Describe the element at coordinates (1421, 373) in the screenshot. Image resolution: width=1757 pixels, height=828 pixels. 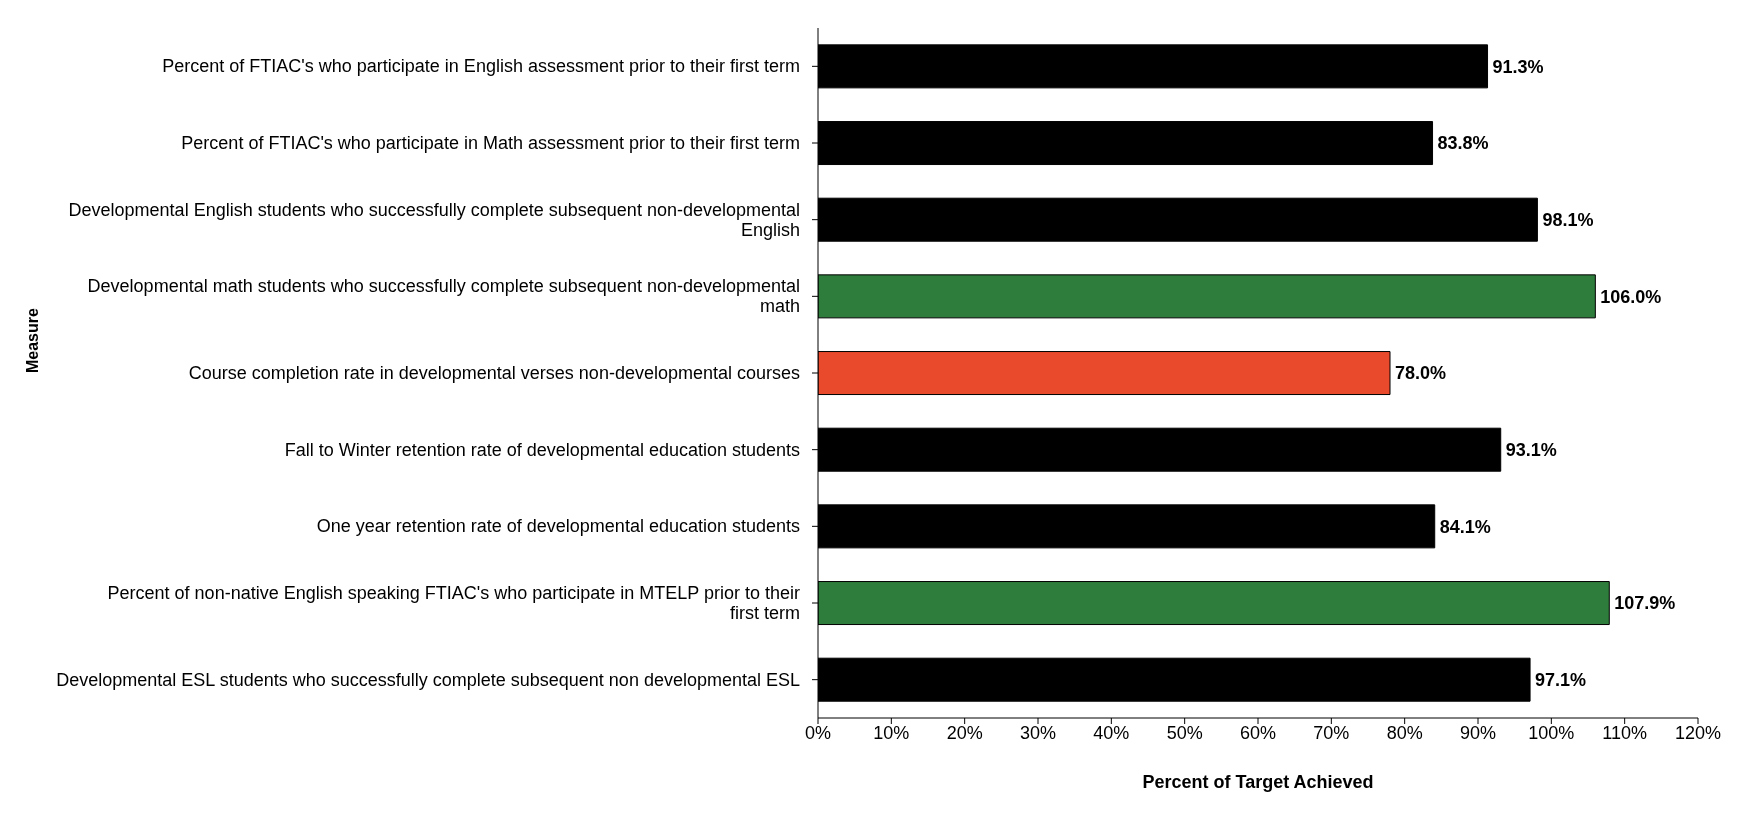
I see `data-label: 78.0%` at that location.